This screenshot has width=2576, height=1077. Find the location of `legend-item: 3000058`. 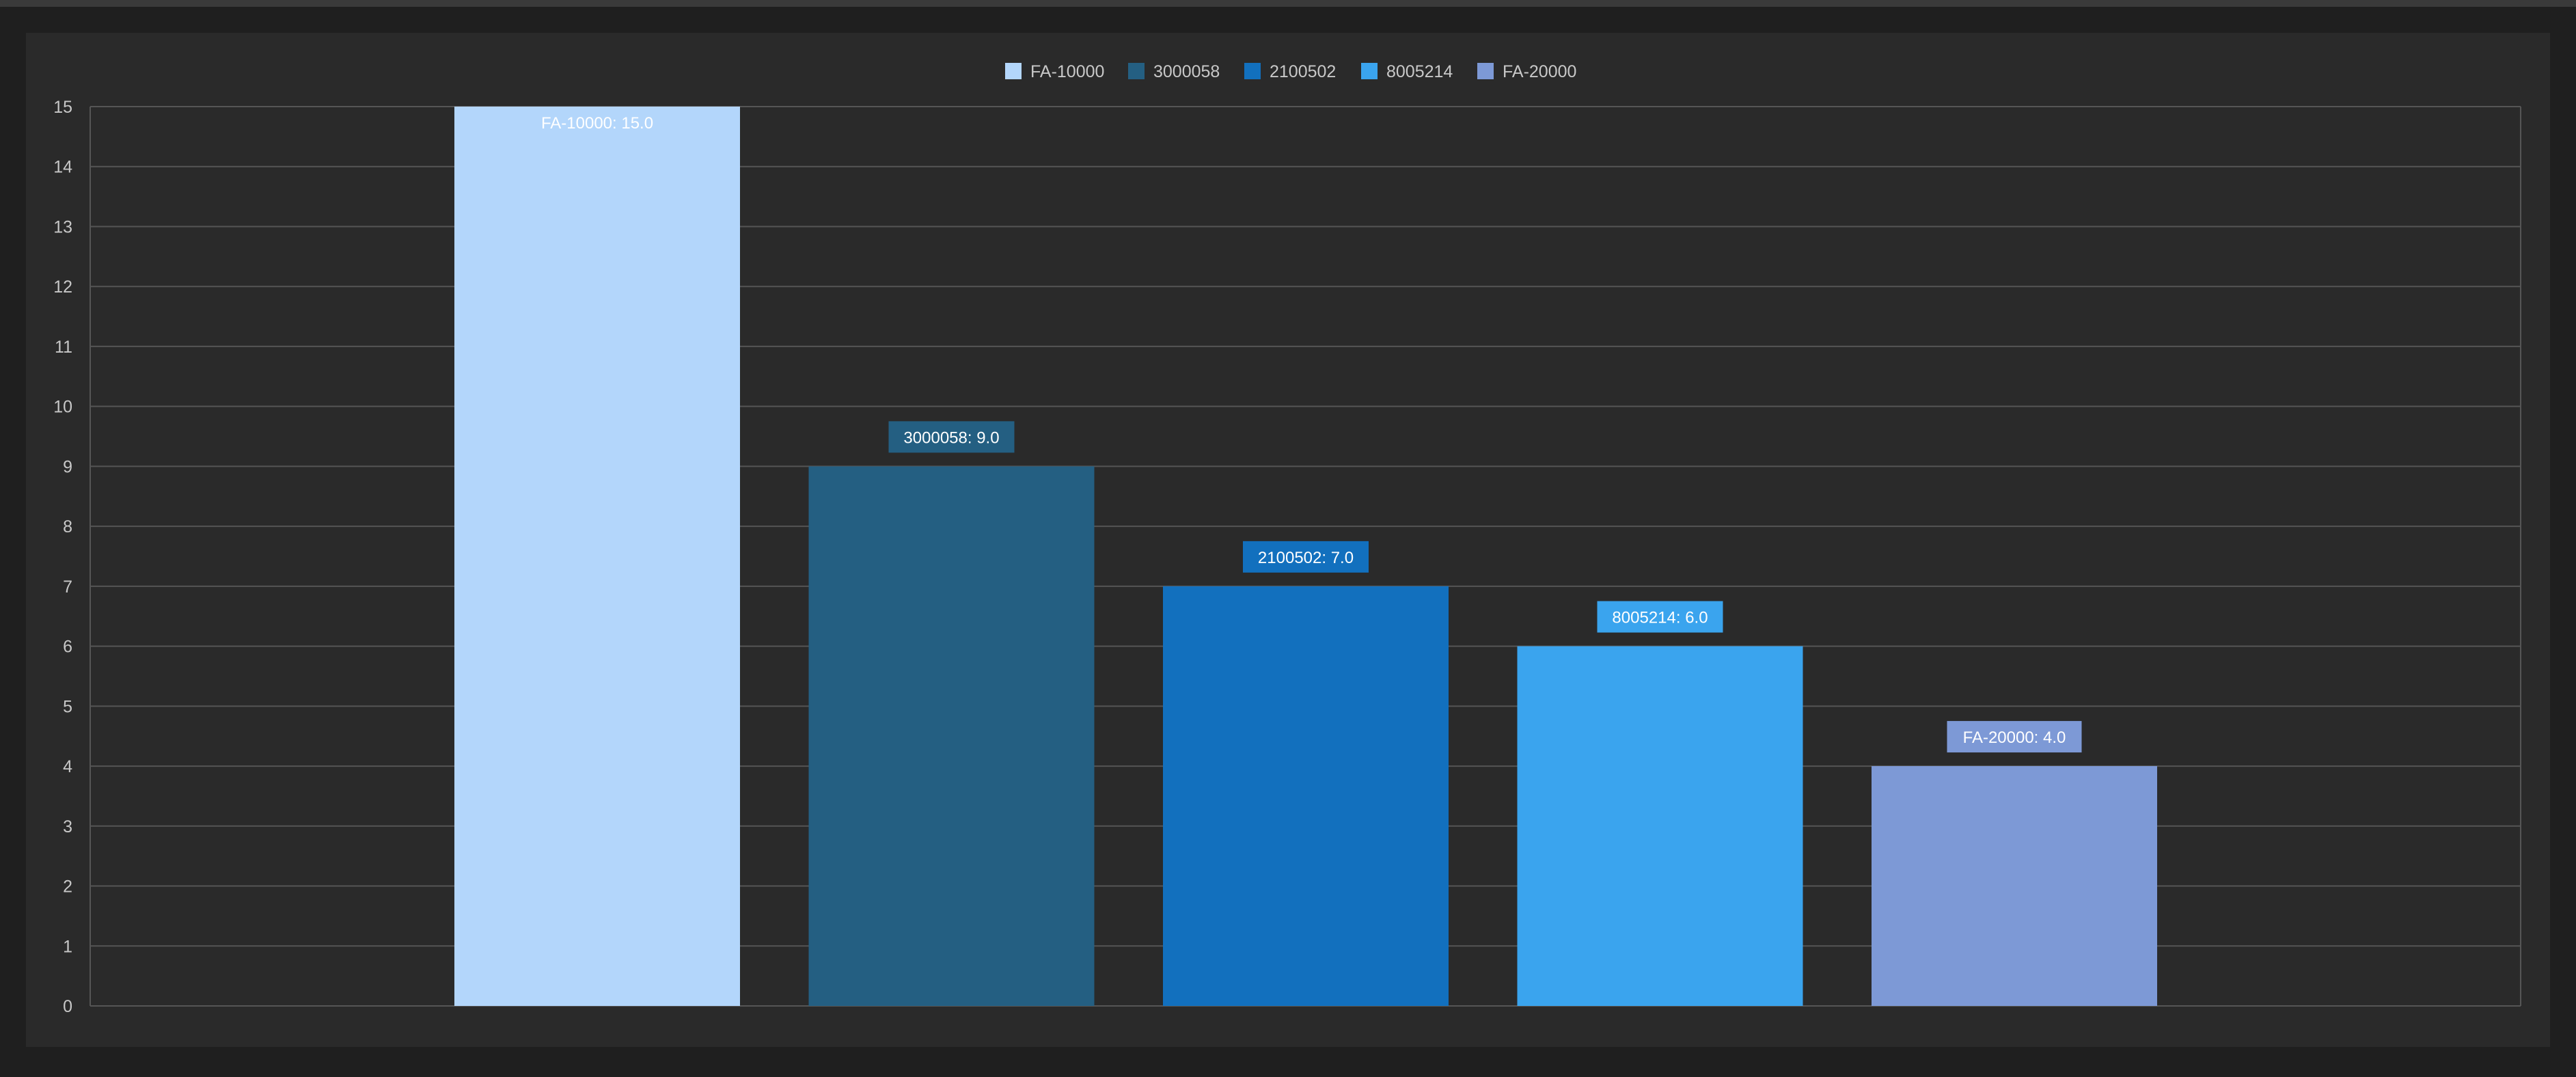

legend-item: 3000058 is located at coordinates (1174, 71).